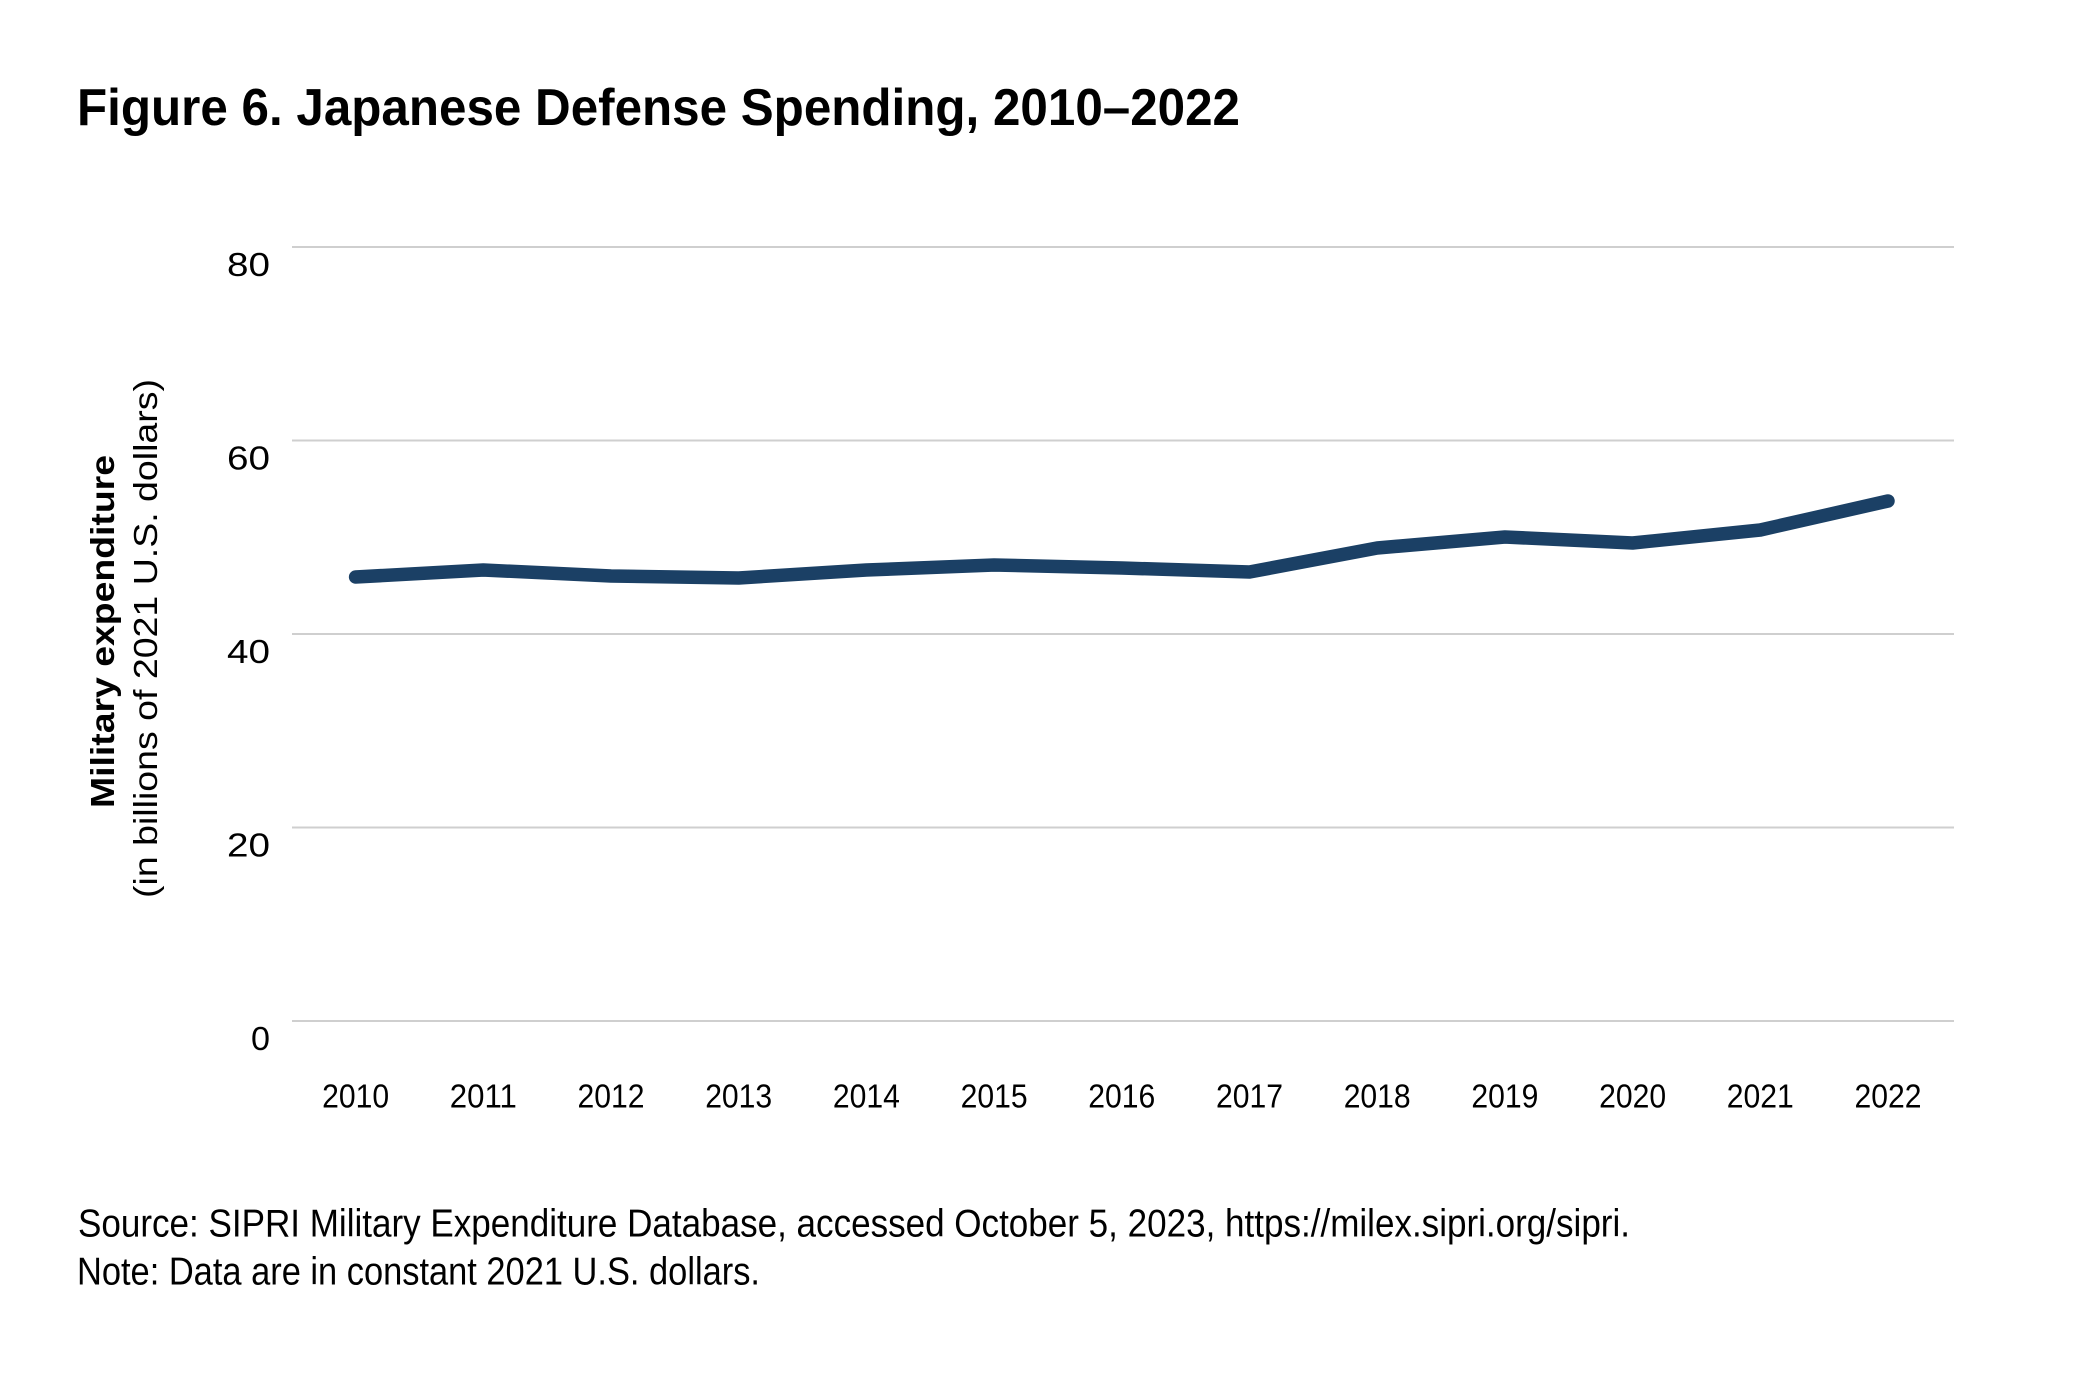 The height and width of the screenshot is (1379, 2084). What do you see at coordinates (103, 631) in the screenshot?
I see `svg-text: Military expenditure` at bounding box center [103, 631].